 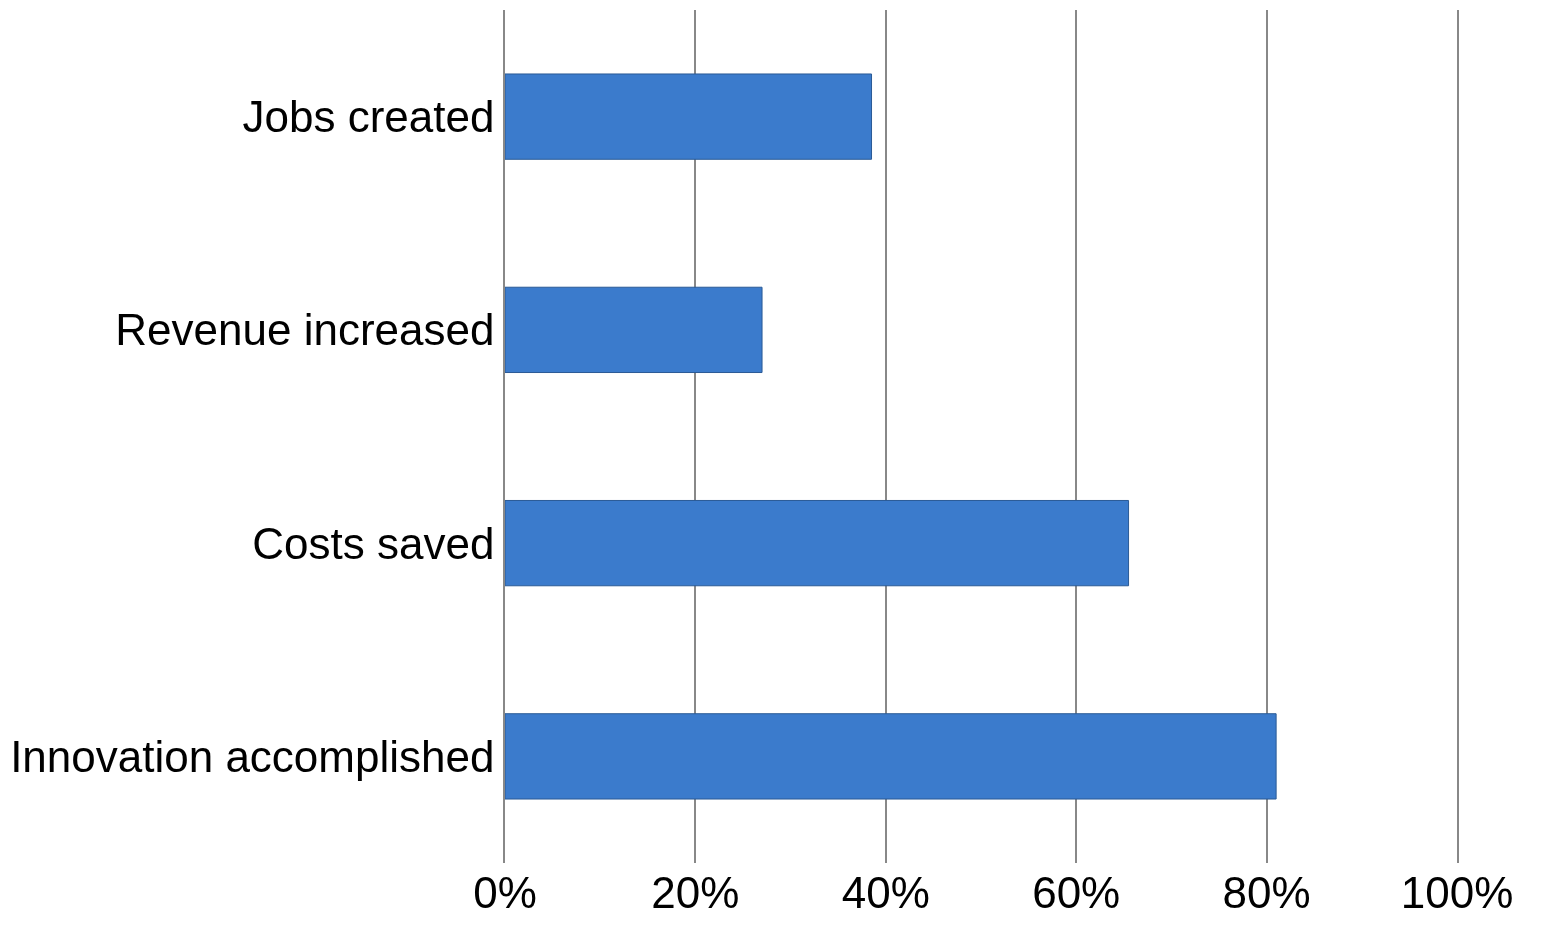 I want to click on x-tick-label: 40%, so click(x=885, y=892).